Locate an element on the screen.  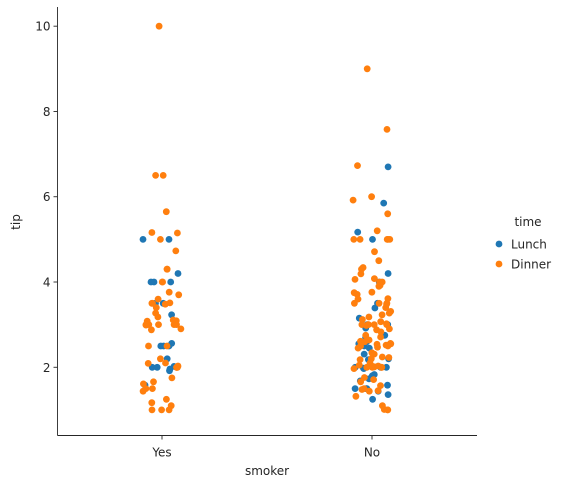
y-axis-label: tip is located at coordinates (16, 222).